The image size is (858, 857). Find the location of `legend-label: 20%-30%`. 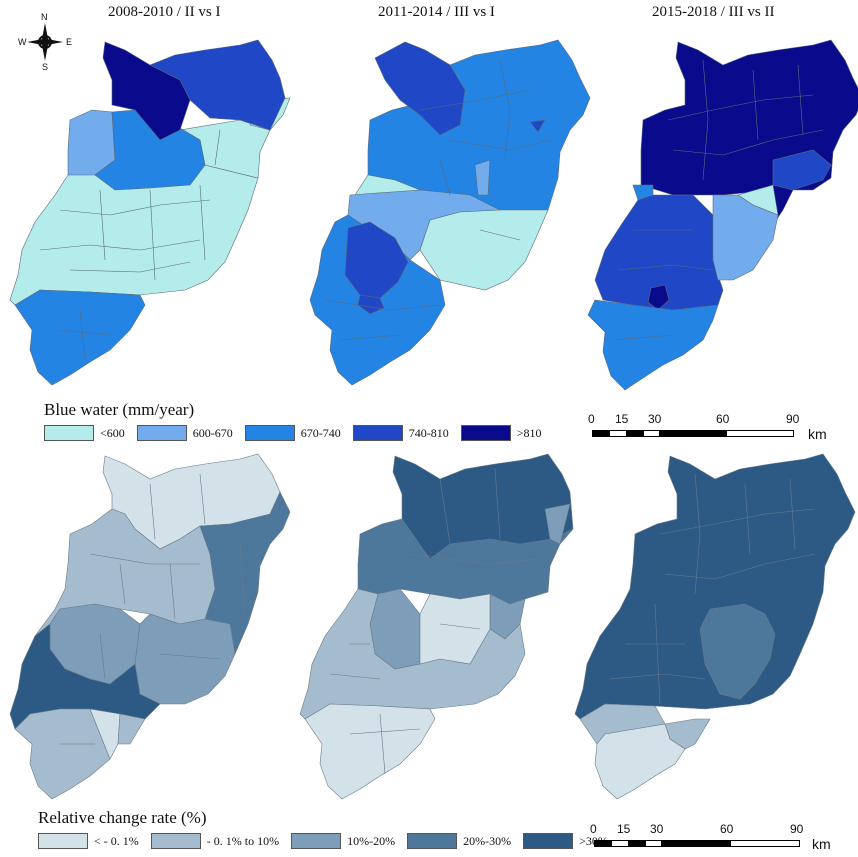

legend-label: 20%-30% is located at coordinates (487, 840).